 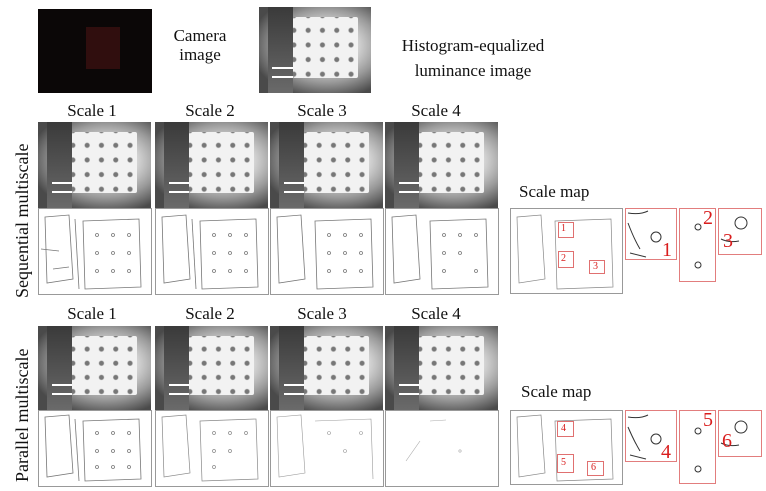 What do you see at coordinates (554, 191) in the screenshot?
I see `seq-scale-map-label: Scale map` at bounding box center [554, 191].